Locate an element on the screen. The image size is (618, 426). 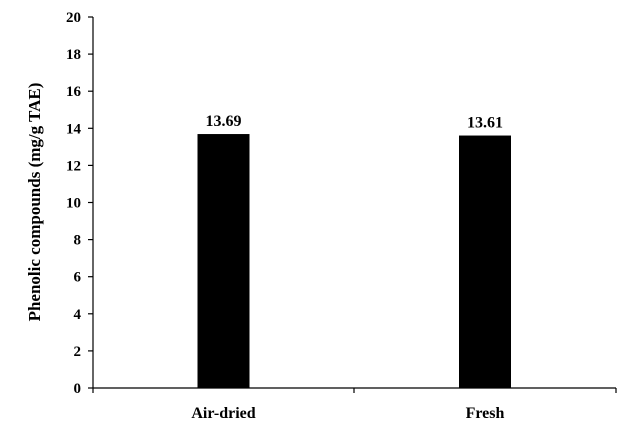
y-tick-label: 20 is located at coordinates (73, 18).